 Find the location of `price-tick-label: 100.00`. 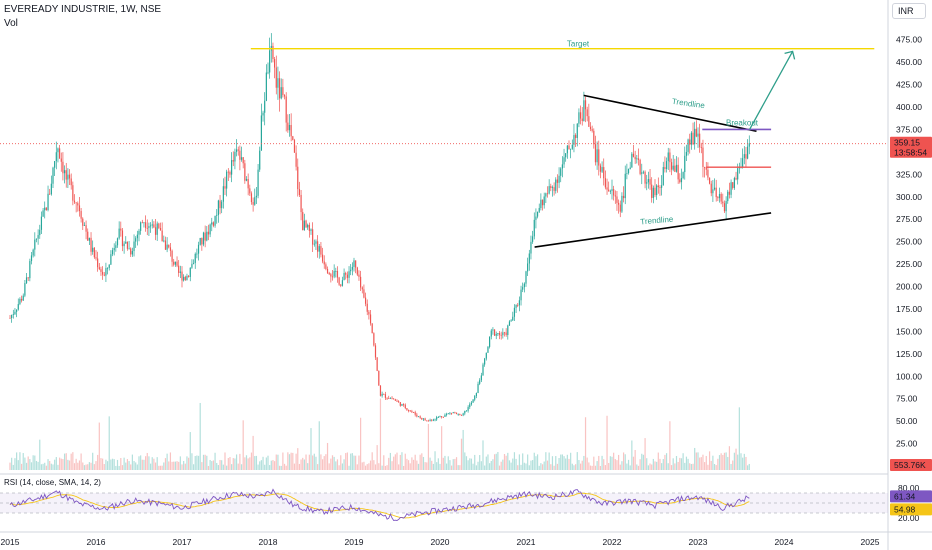

price-tick-label: 100.00 is located at coordinates (909, 376).